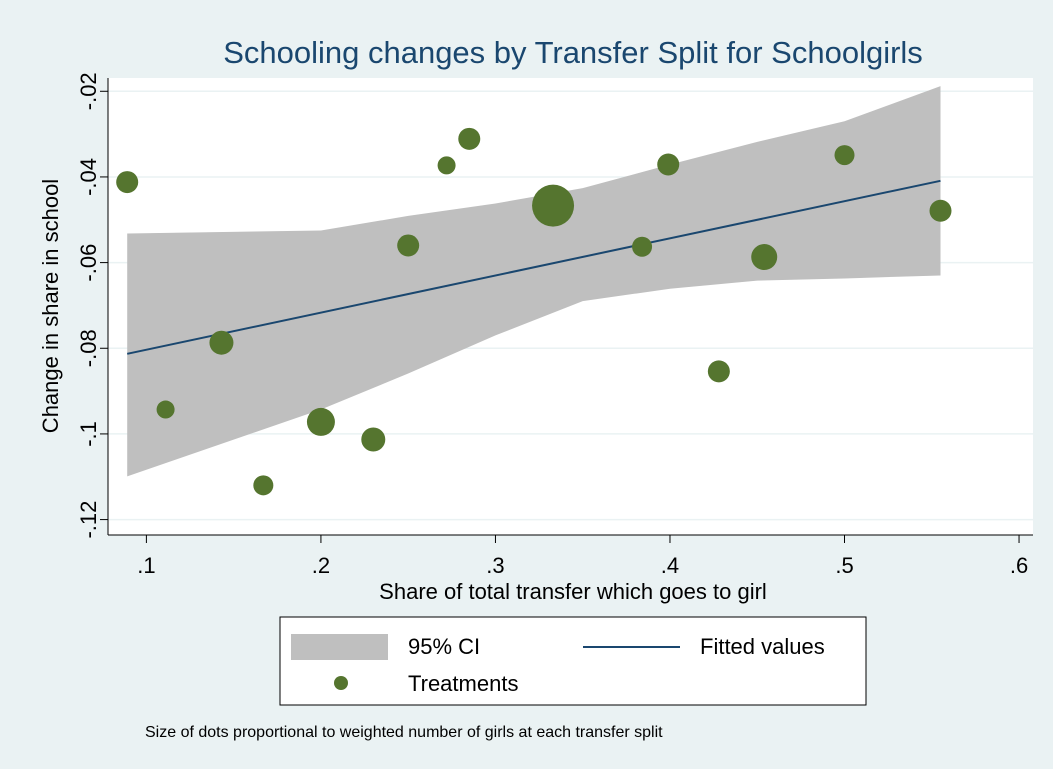 This screenshot has height=769, width=1053. I want to click on x-tick-label: .3, so click(495, 565).